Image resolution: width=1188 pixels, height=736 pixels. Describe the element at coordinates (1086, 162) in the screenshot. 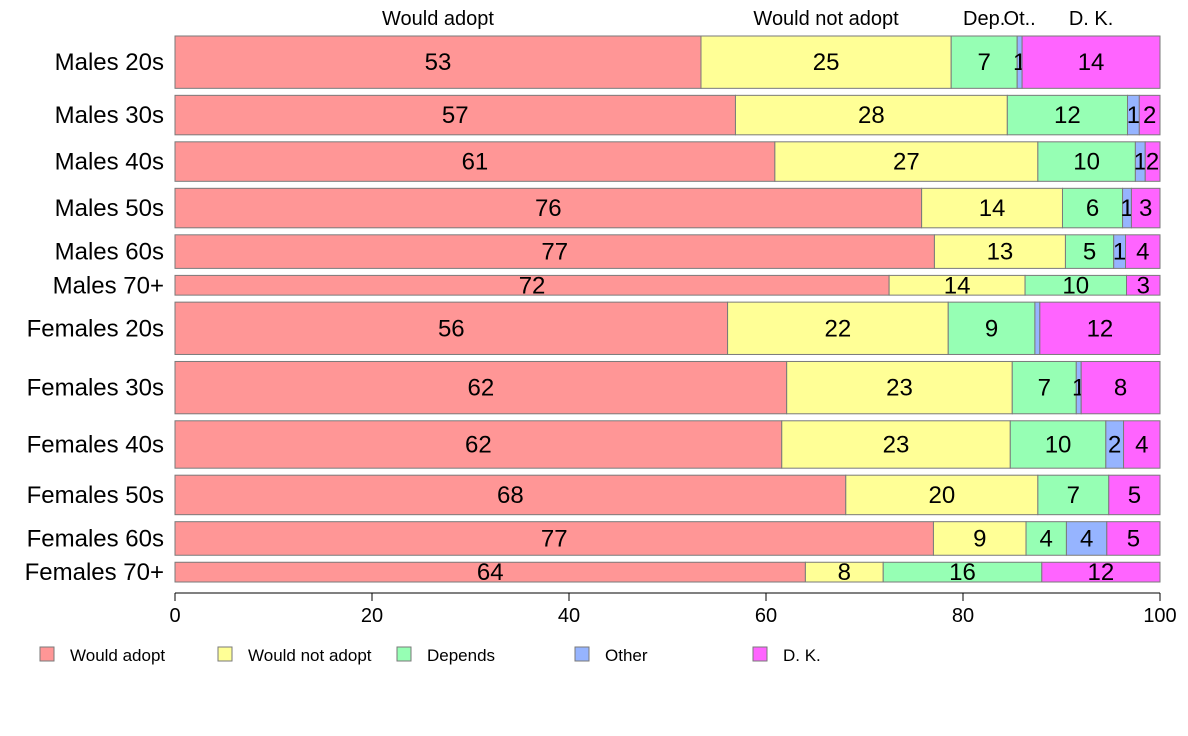

I see `data-label-males-40s-depends: 10` at that location.